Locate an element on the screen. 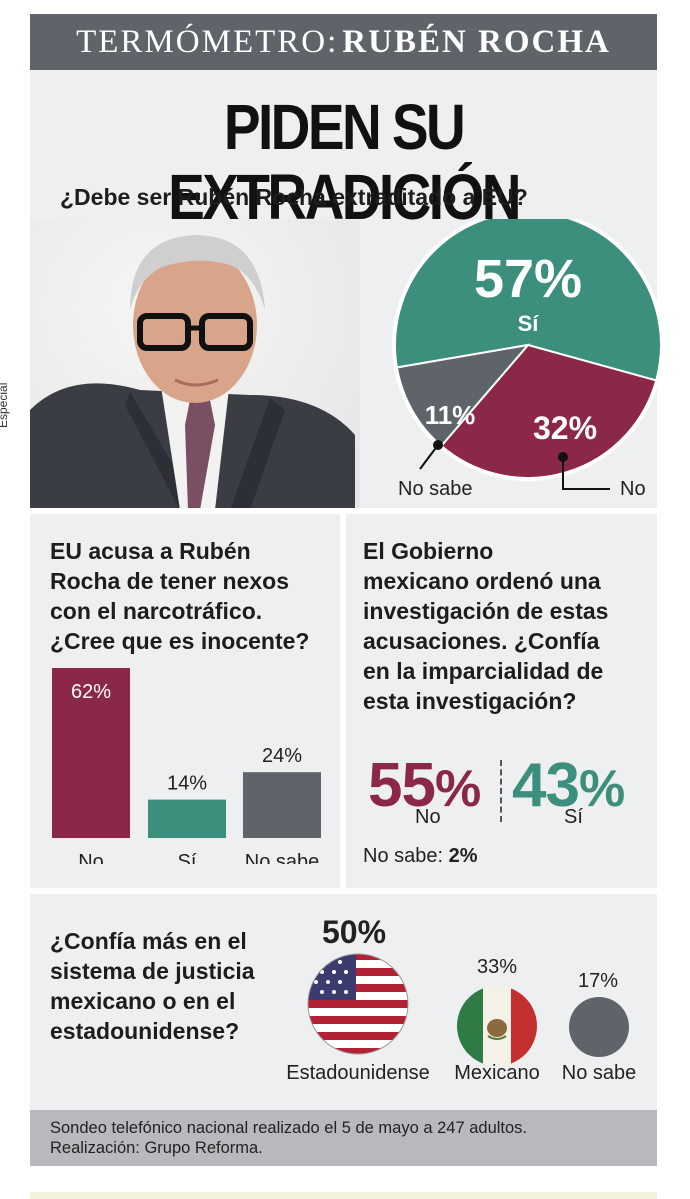 The image size is (690, 1199). bar-category-label: Sí is located at coordinates (187, 857).